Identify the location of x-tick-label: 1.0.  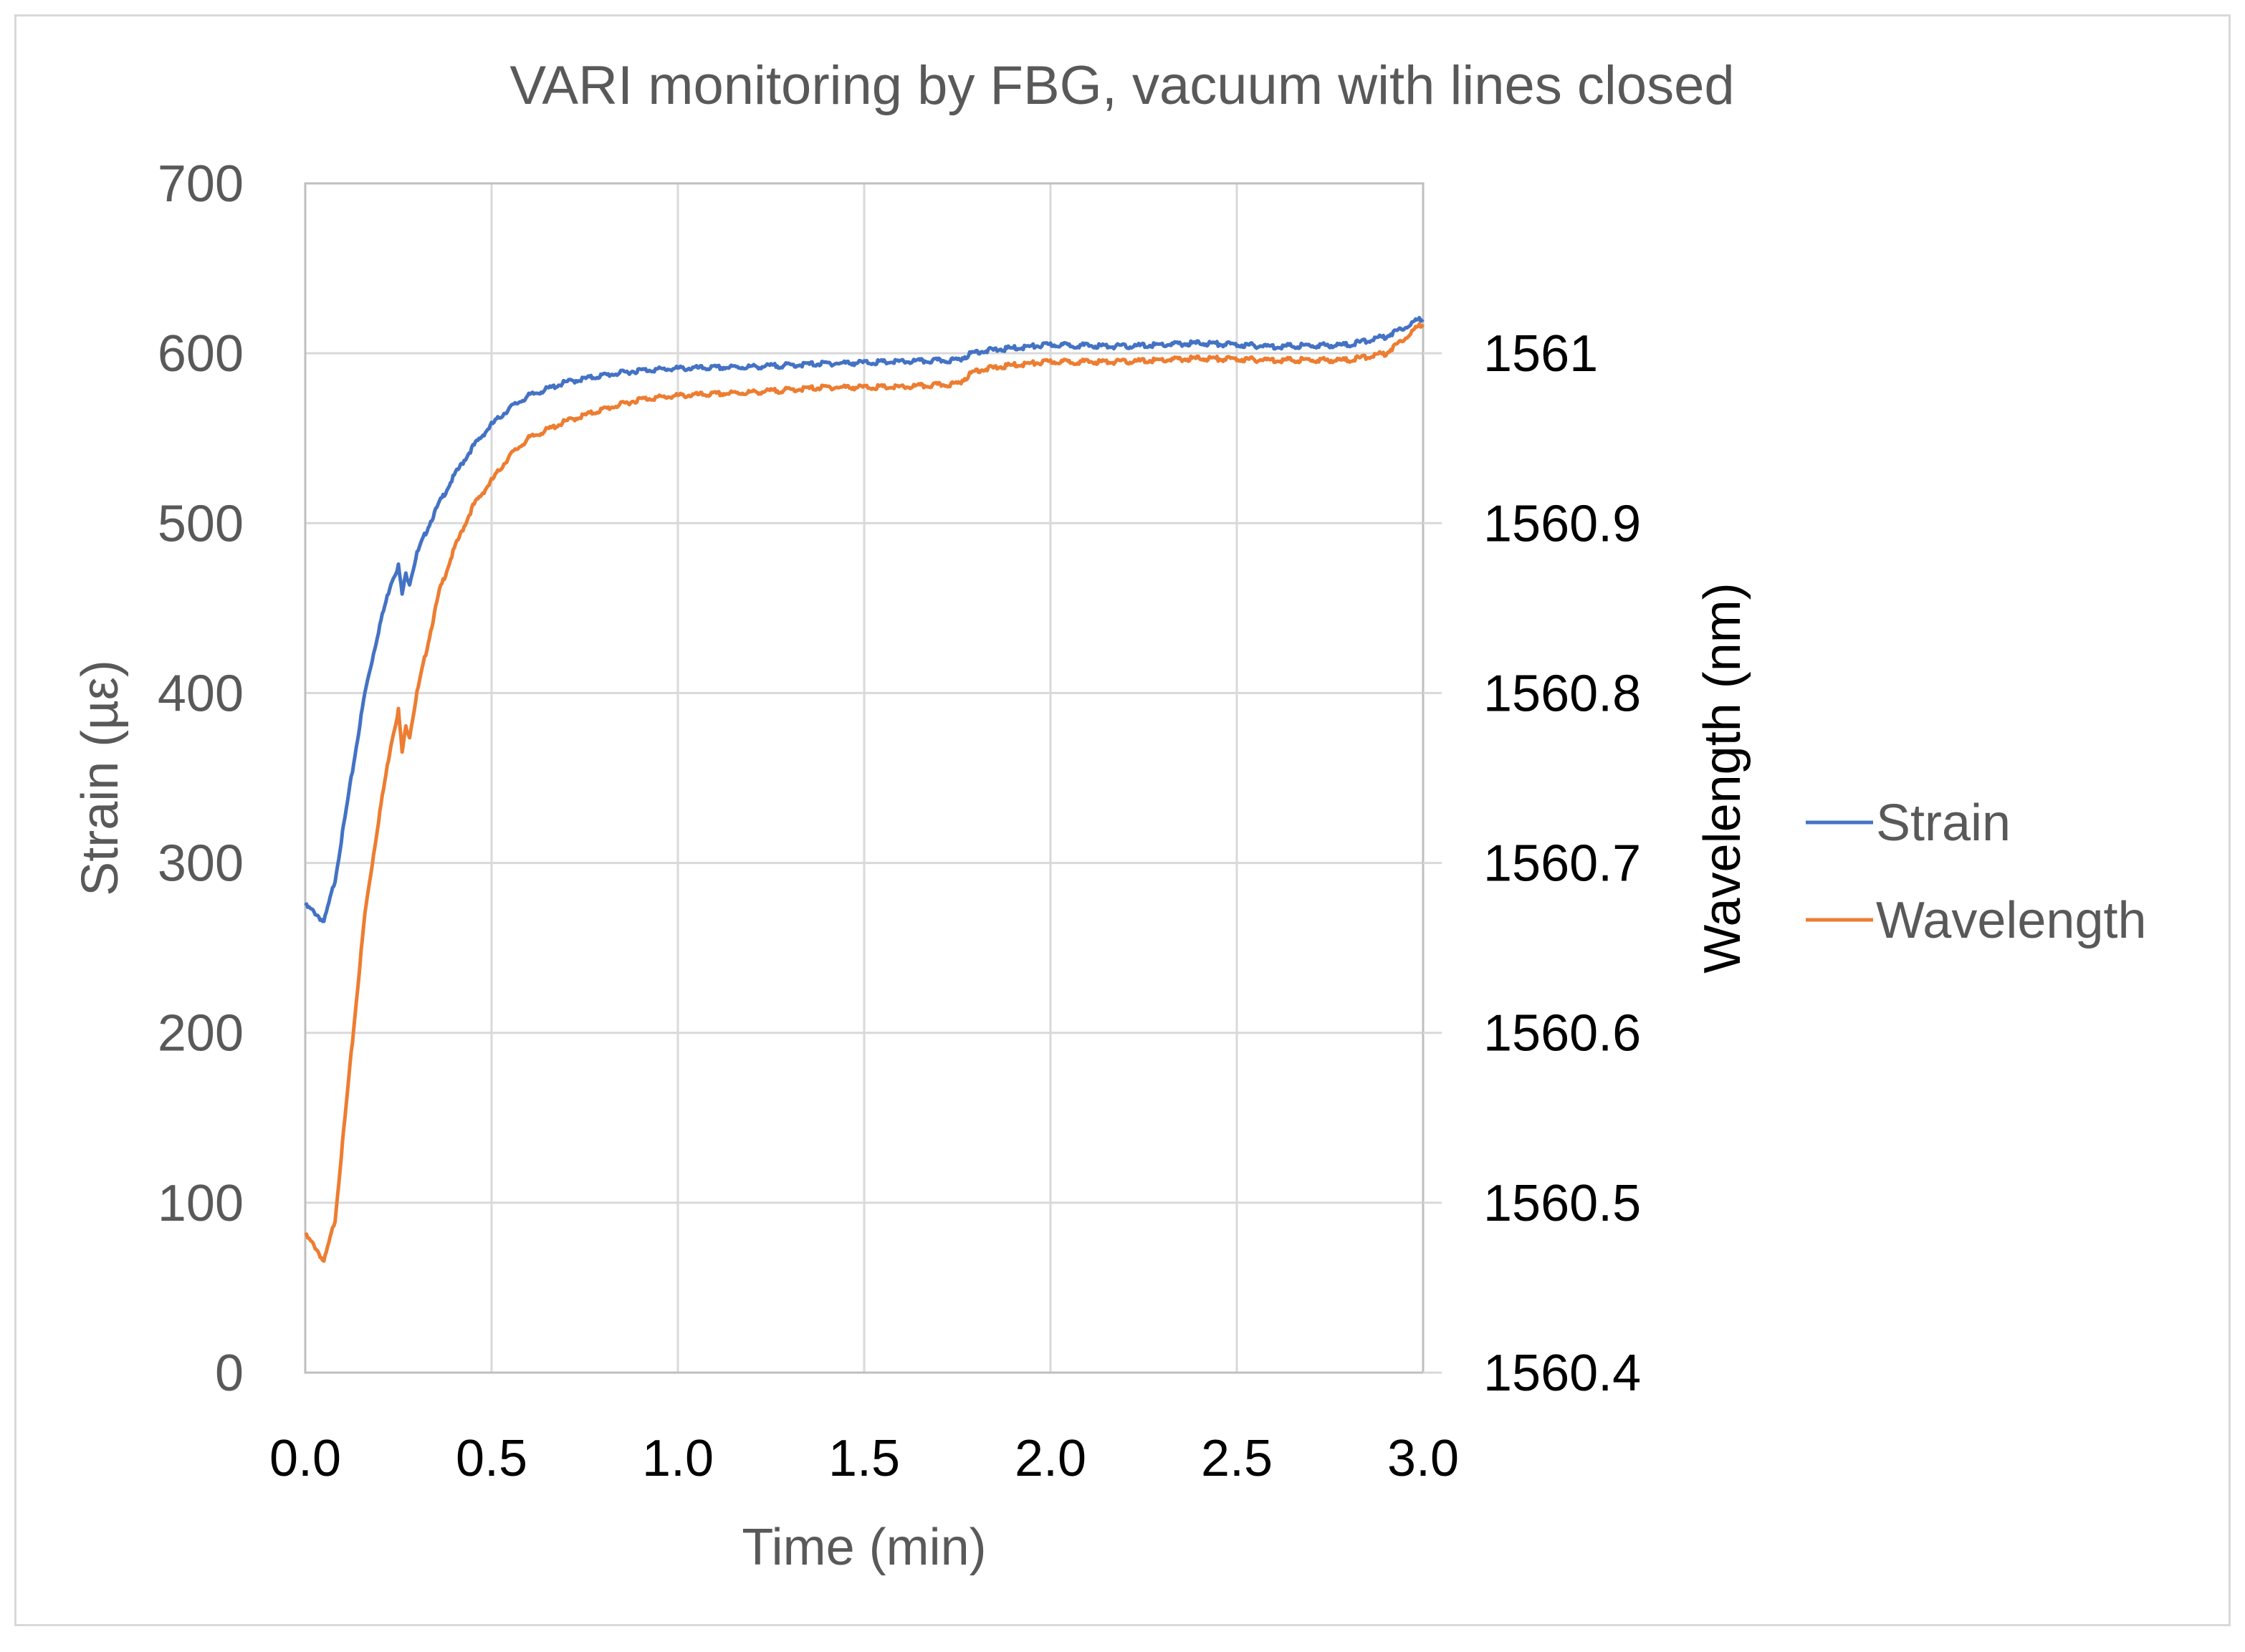
(678, 1458).